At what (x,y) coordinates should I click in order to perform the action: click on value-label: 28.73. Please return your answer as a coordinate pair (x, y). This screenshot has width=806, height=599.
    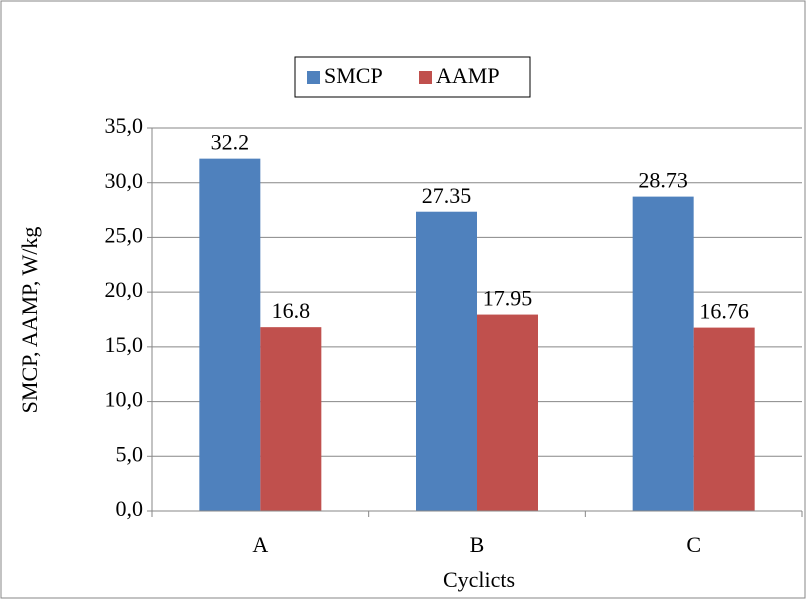
    Looking at the image, I should click on (663, 180).